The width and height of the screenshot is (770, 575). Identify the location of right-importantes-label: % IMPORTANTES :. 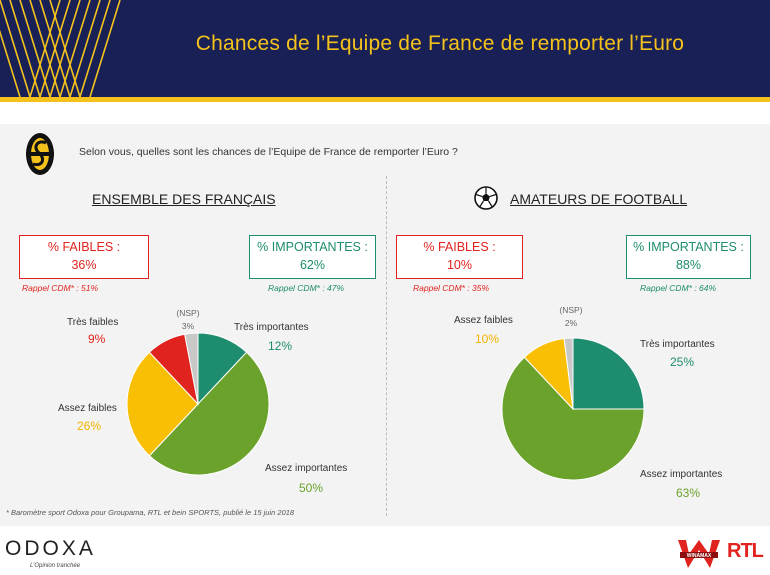
(688, 247).